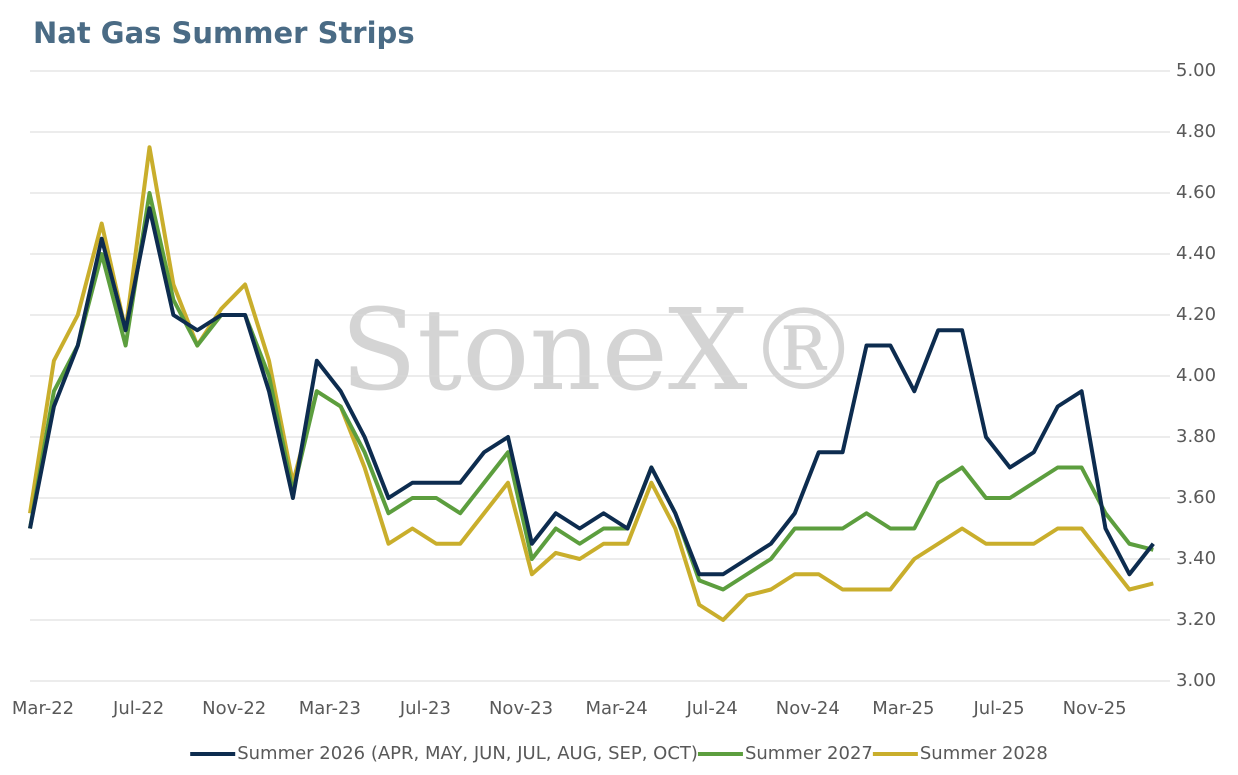 The image size is (1238, 775). Describe the element at coordinates (521, 708) in the screenshot. I see `x-tick-label: Nov-23` at that location.